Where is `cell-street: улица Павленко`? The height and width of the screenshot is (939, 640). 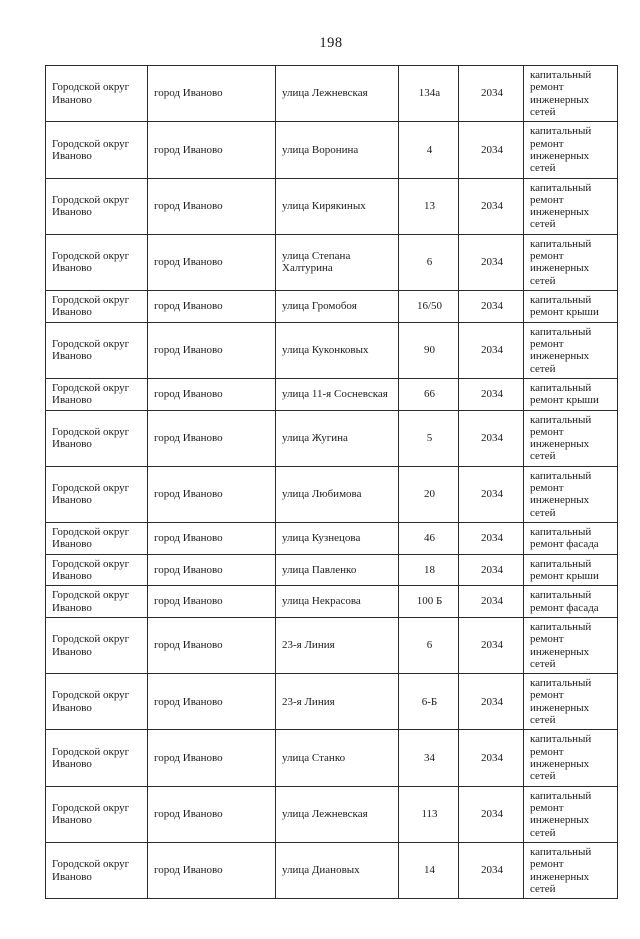 cell-street: улица Павленко is located at coordinates (337, 570).